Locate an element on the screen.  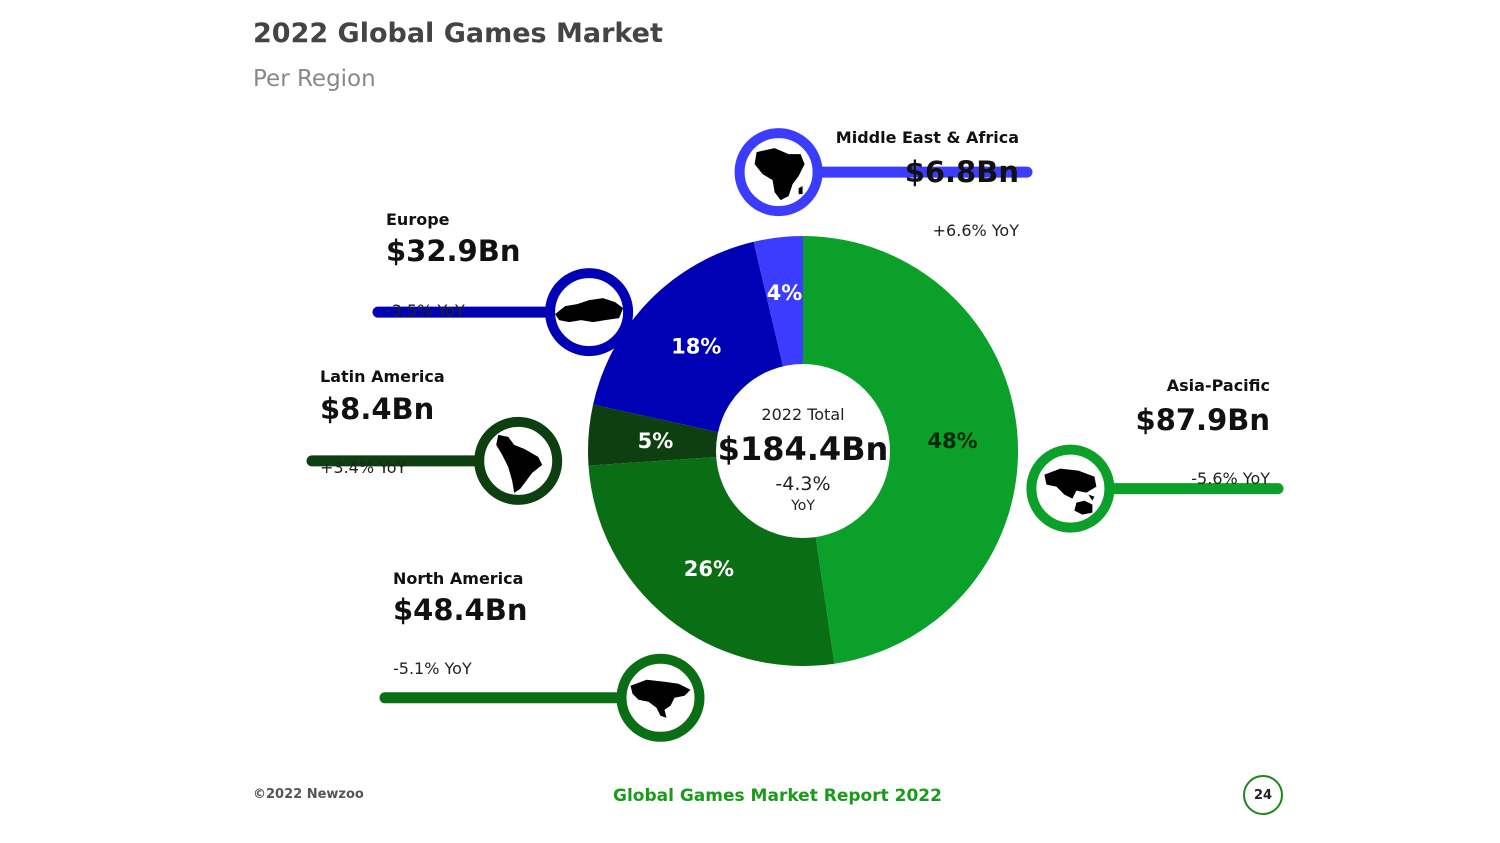
center-label: 2022 Total is located at coordinates (802, 414).